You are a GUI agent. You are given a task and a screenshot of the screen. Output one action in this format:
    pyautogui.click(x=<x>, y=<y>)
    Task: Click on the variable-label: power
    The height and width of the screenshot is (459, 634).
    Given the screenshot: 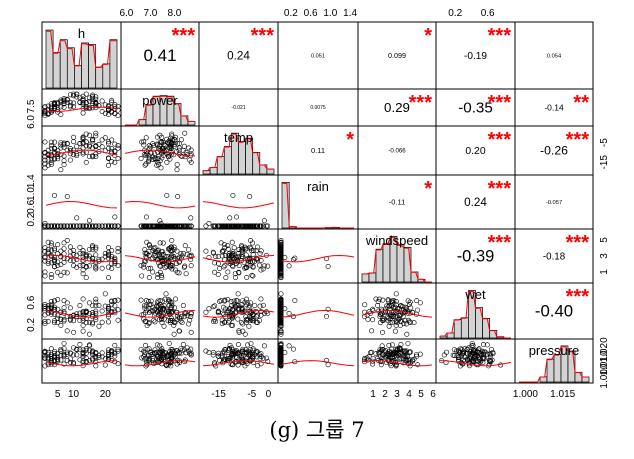 What is the action you would take?
    pyautogui.click(x=160, y=100)
    